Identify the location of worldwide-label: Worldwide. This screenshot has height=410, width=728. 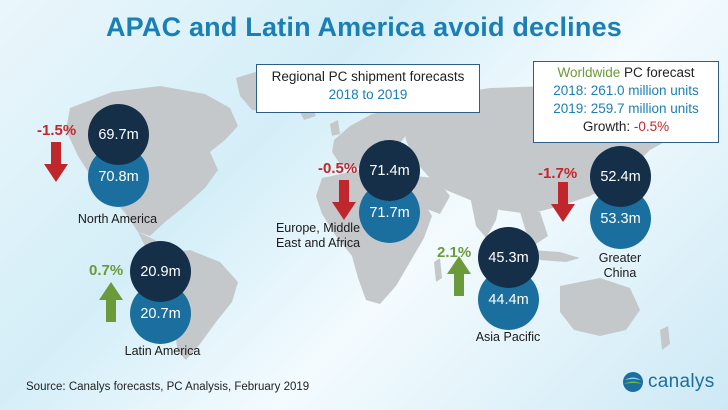
(589, 72).